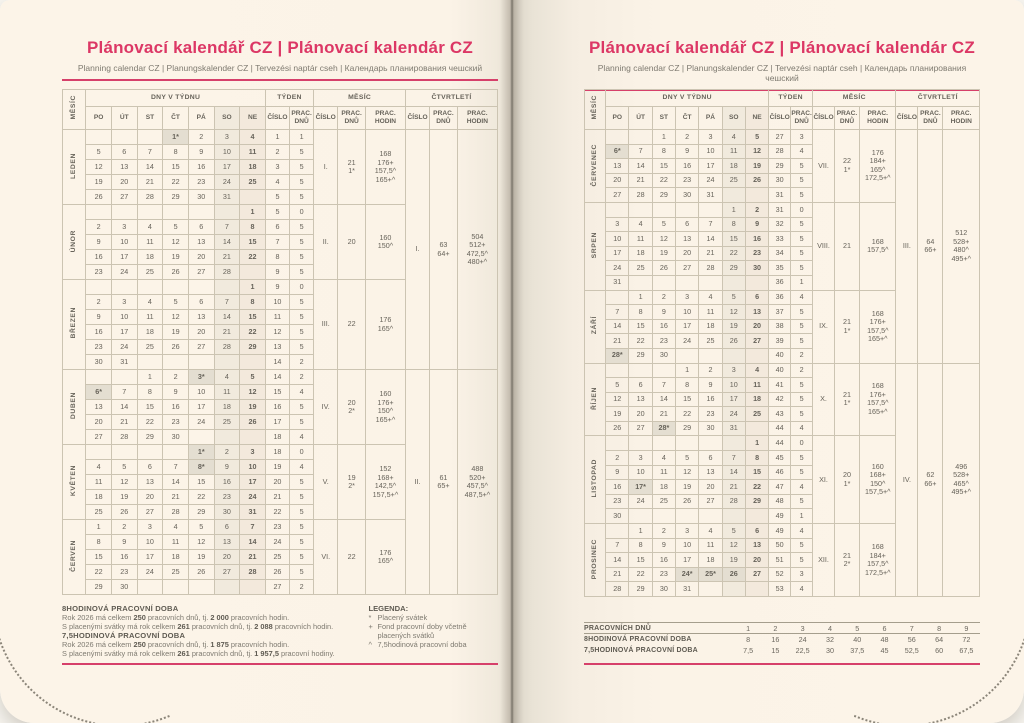 This screenshot has height=723, width=1024. Describe the element at coordinates (782, 589) in the screenshot. I see `table-row: 28 29 30 31 53 4` at that location.